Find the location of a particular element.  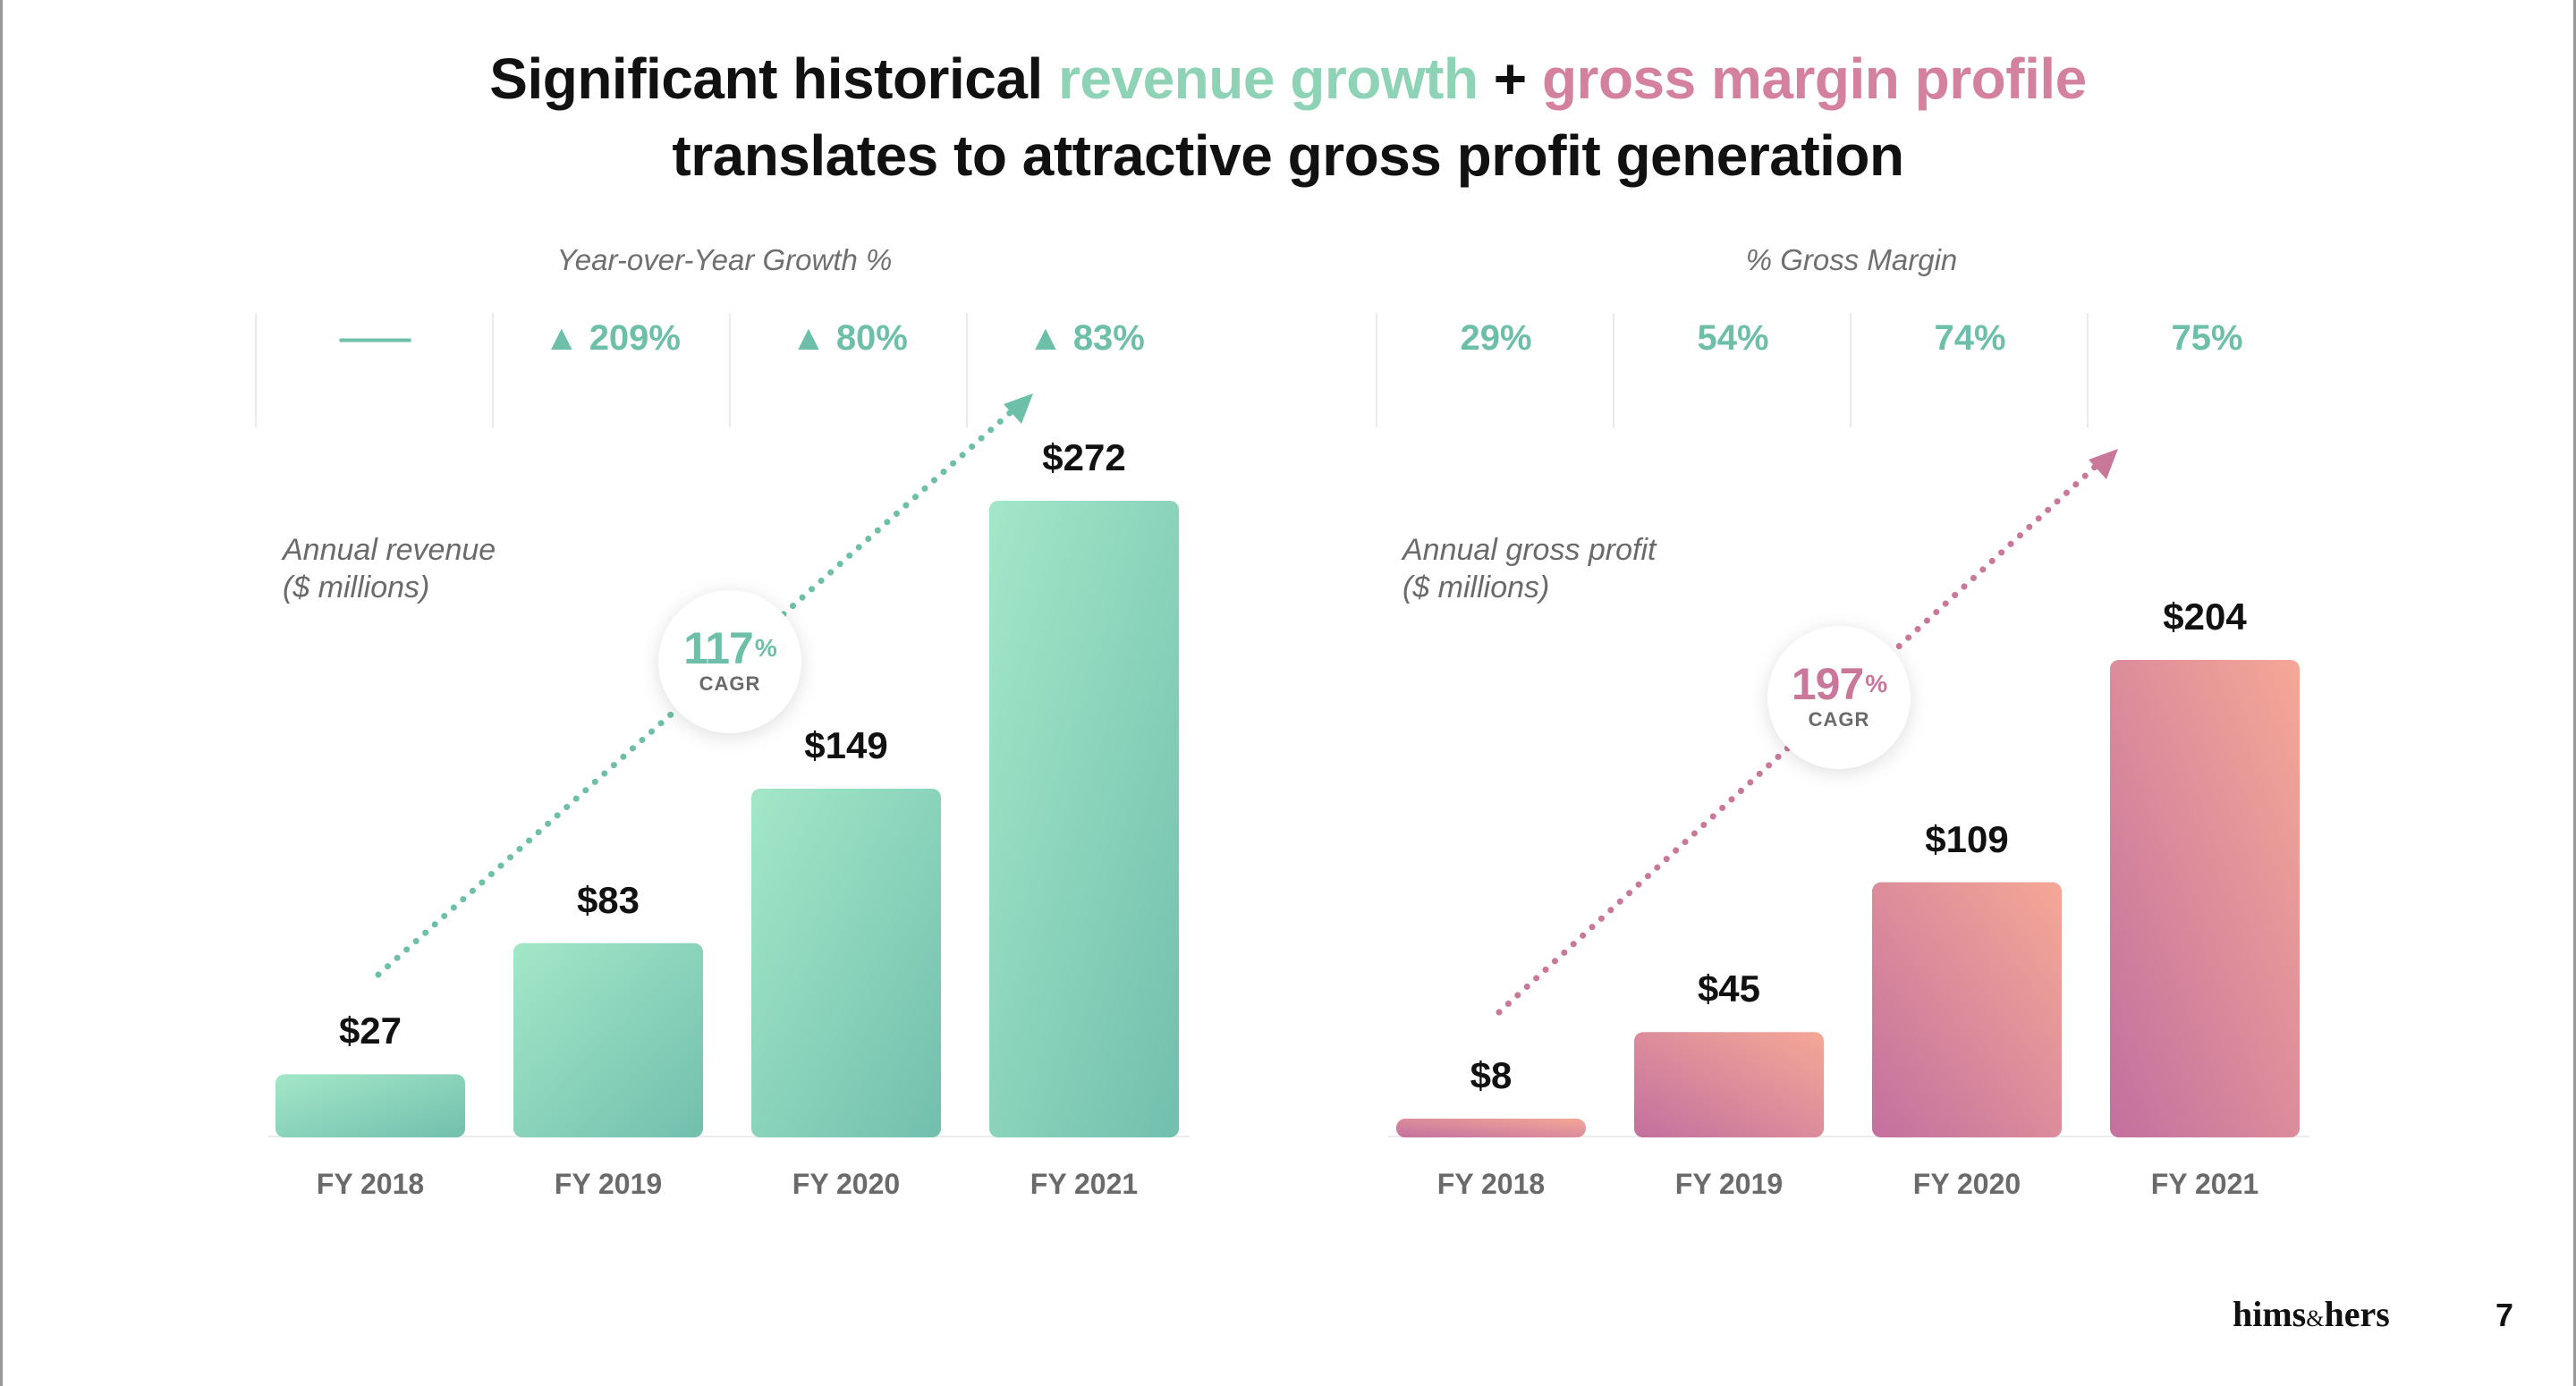

slide-frame-left is located at coordinates (1, 693).